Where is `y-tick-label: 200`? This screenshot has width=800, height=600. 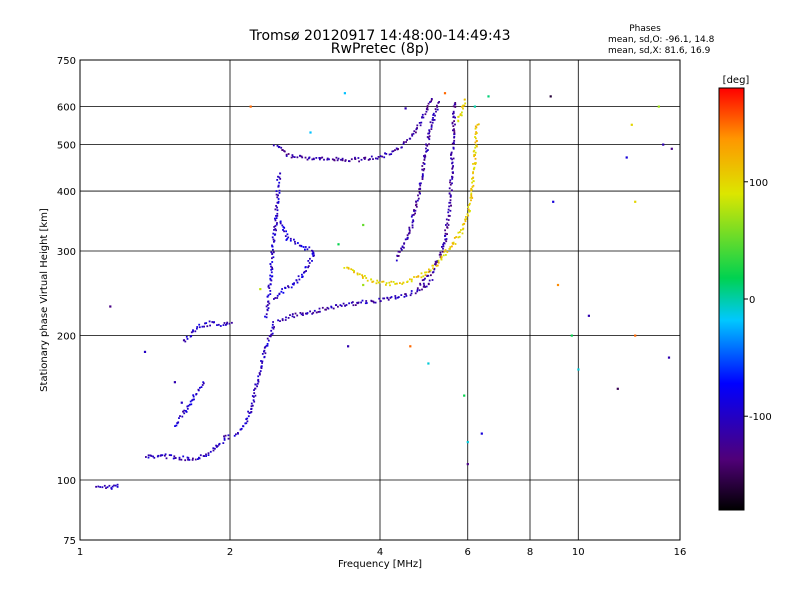 y-tick-label: 200 is located at coordinates (66, 337).